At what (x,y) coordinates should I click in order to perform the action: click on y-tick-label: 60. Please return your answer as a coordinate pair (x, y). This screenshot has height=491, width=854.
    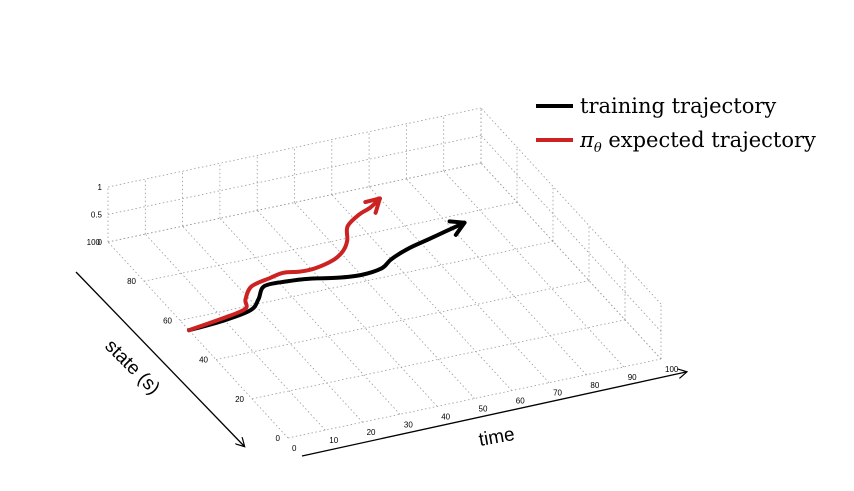
    Looking at the image, I should click on (167, 320).